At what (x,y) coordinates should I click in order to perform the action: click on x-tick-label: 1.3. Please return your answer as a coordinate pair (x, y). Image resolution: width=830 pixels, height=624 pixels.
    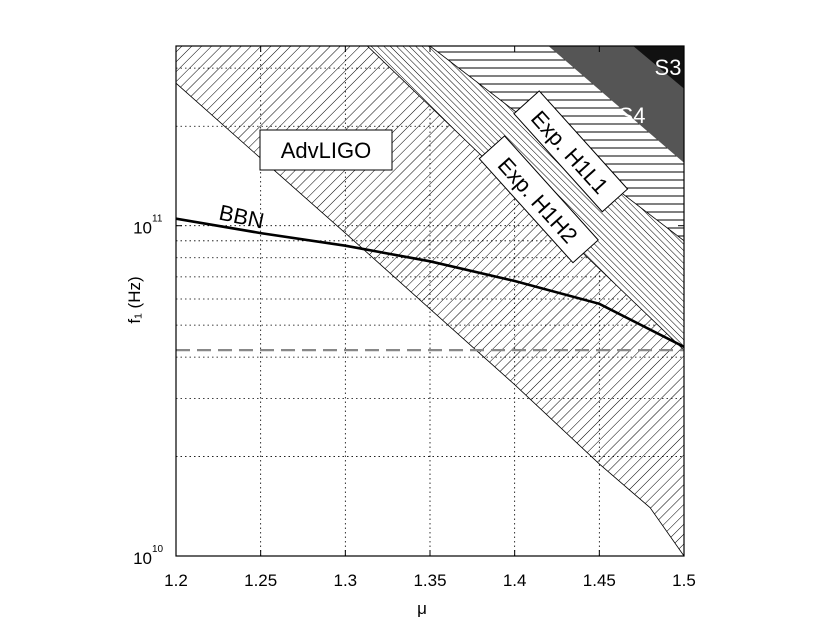
    Looking at the image, I should click on (346, 580).